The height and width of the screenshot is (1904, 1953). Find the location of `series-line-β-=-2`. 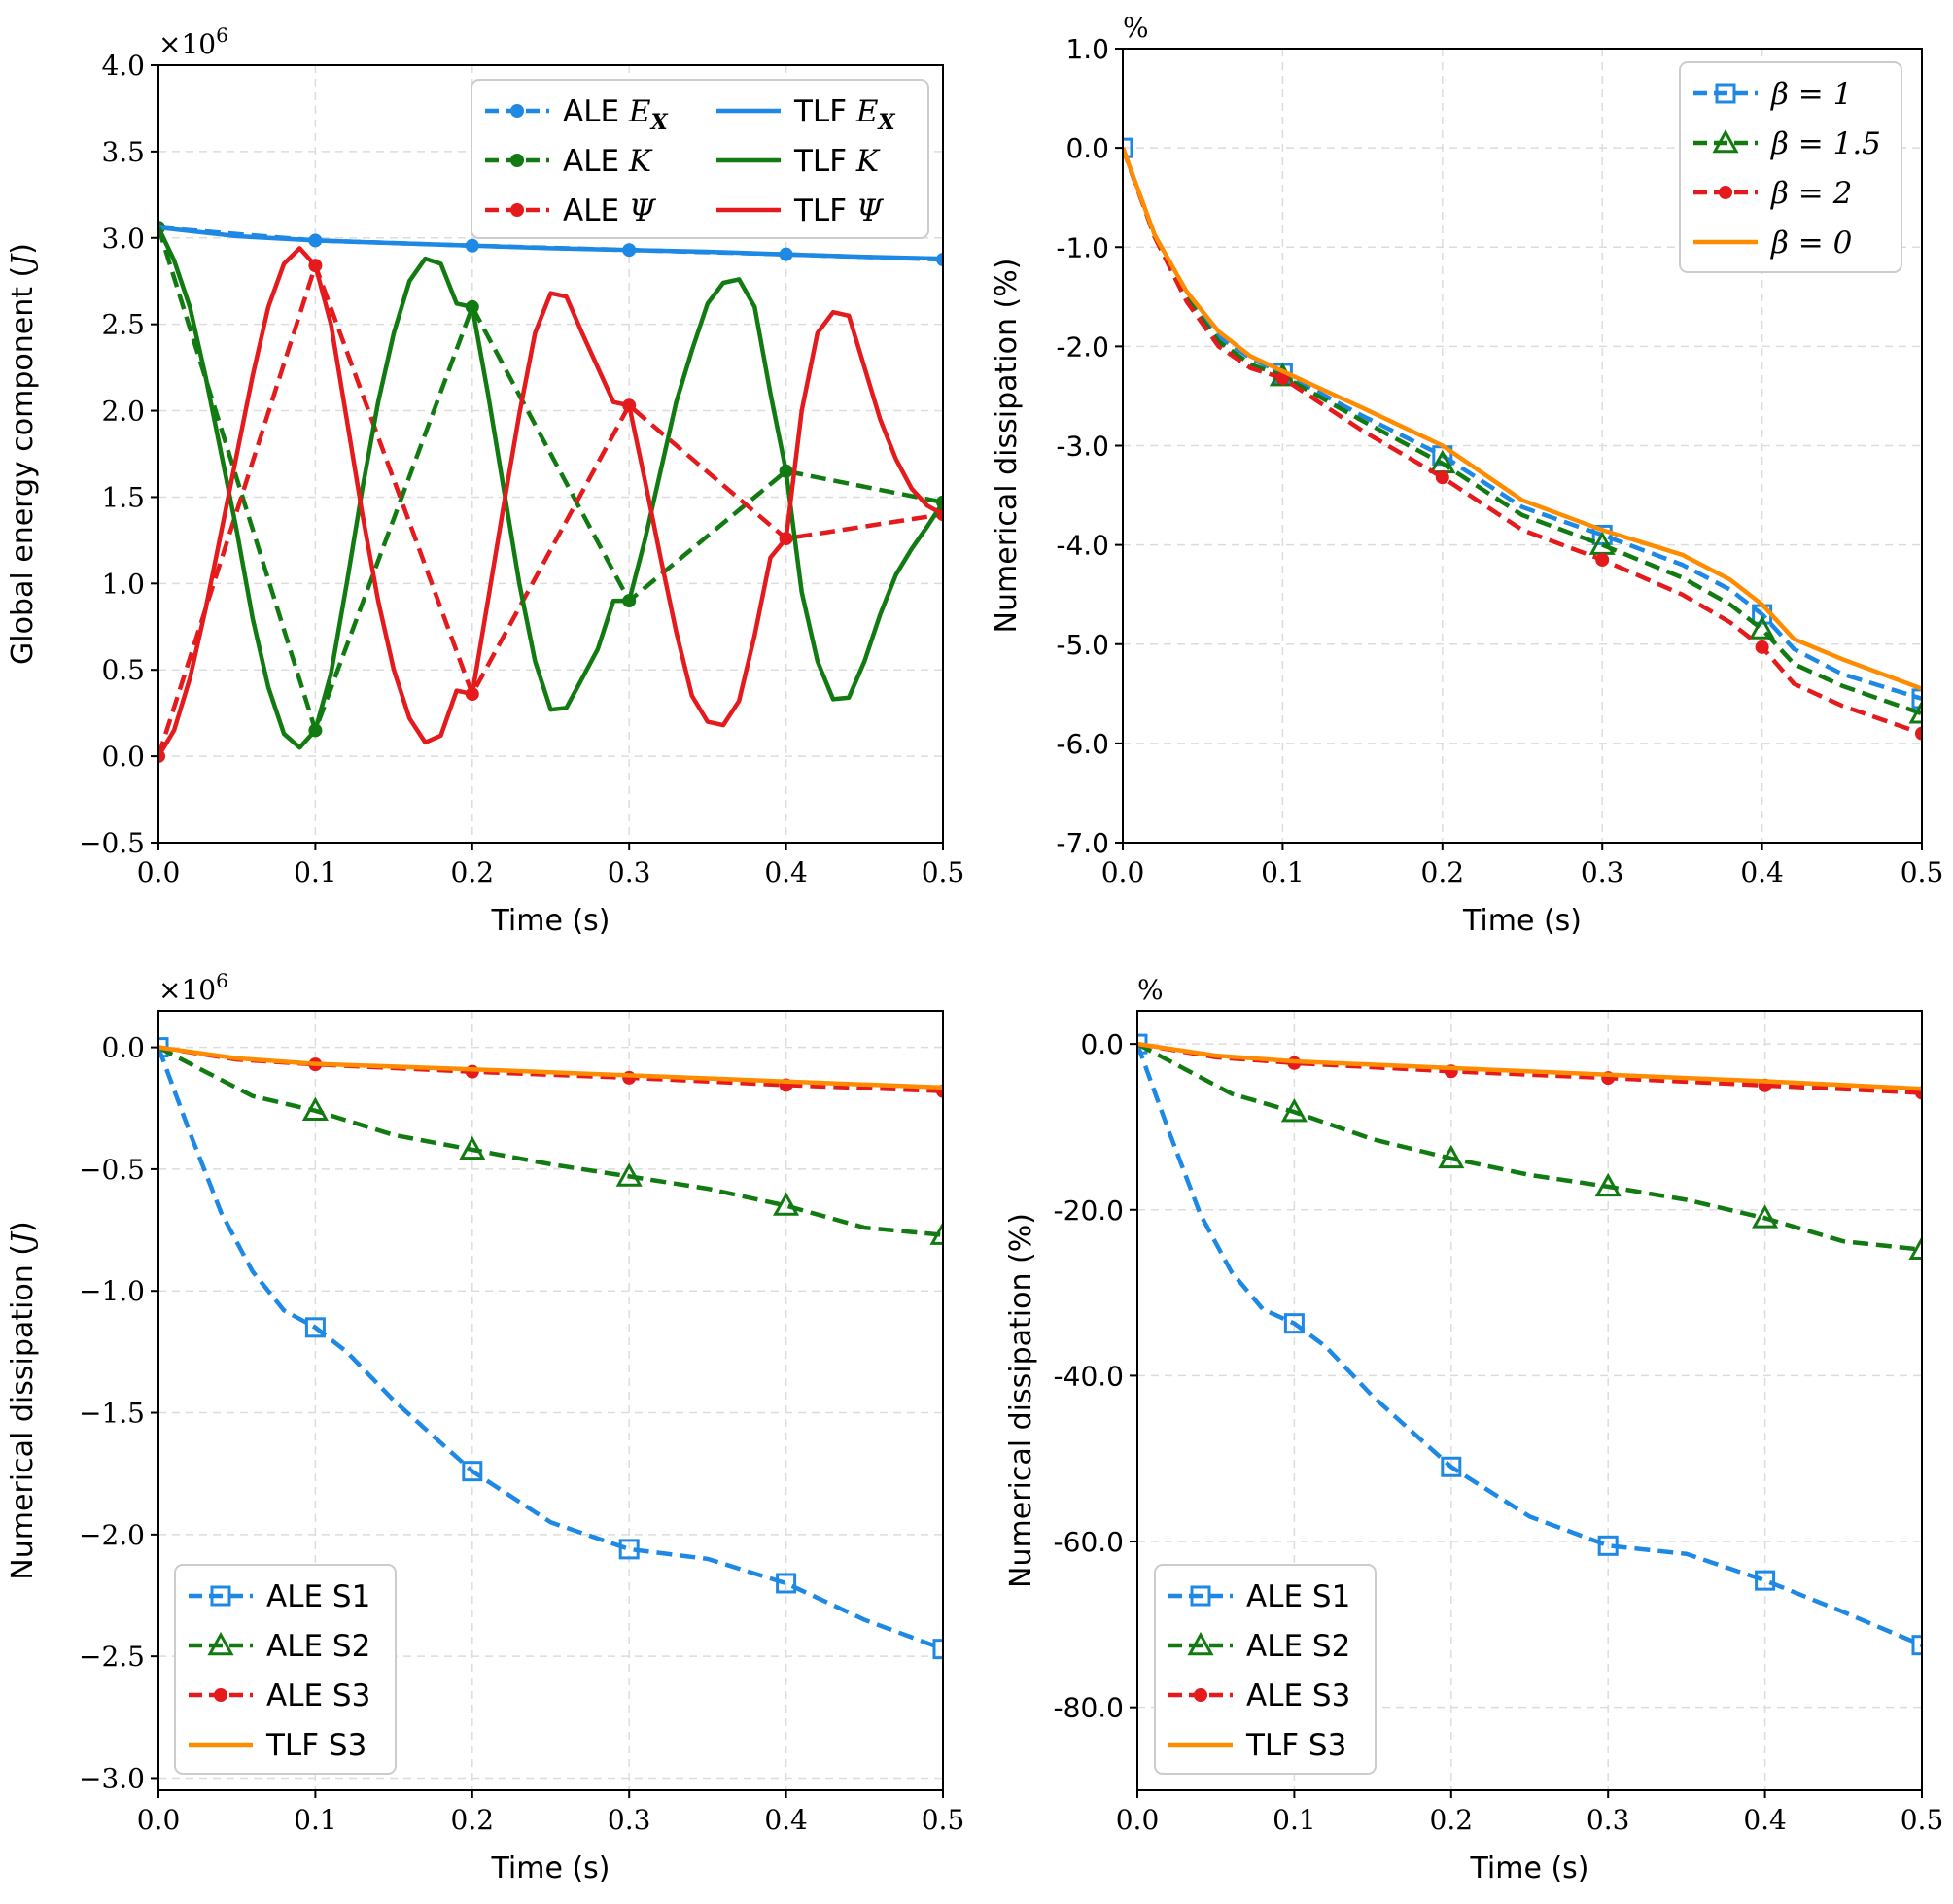

series-line-β-=-2 is located at coordinates (1522, 441).